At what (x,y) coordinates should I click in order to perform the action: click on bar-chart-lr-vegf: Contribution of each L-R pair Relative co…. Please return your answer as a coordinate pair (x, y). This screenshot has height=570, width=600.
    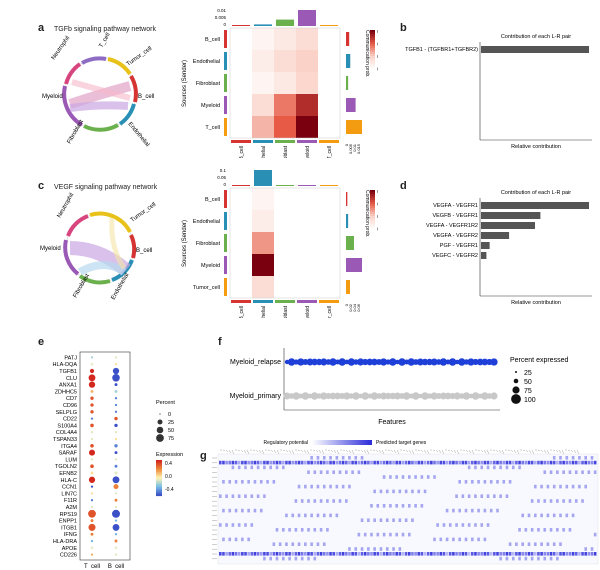
    Looking at the image, I should click on (509, 248).